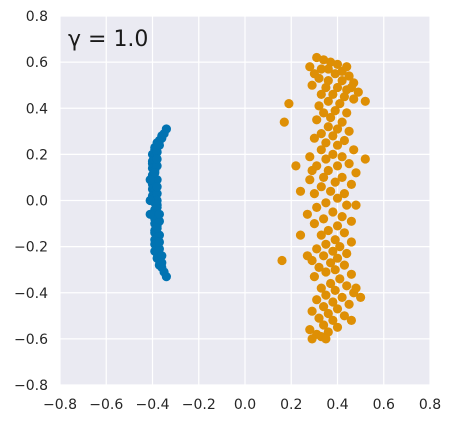 The height and width of the screenshot is (423, 451). What do you see at coordinates (37, 155) in the screenshot?
I see `y-tick-label: 0.2` at bounding box center [37, 155].